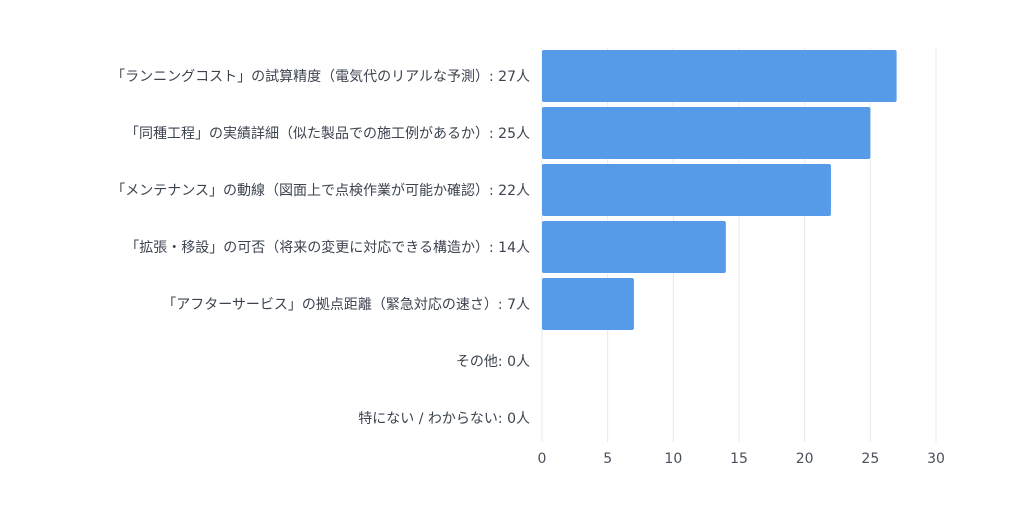 The width and height of the screenshot is (1024, 512). I want to click on x-tick-label: 5, so click(607, 459).